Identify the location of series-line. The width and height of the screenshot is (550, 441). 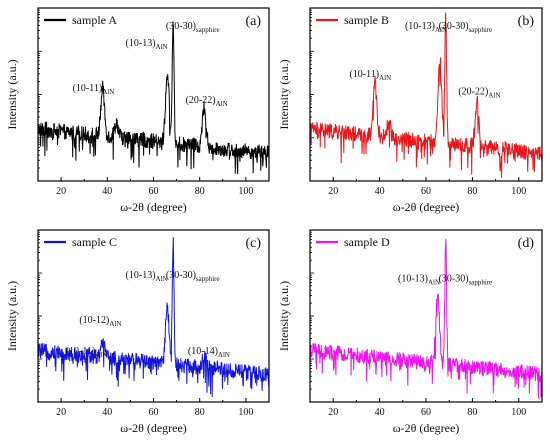
(153, 98).